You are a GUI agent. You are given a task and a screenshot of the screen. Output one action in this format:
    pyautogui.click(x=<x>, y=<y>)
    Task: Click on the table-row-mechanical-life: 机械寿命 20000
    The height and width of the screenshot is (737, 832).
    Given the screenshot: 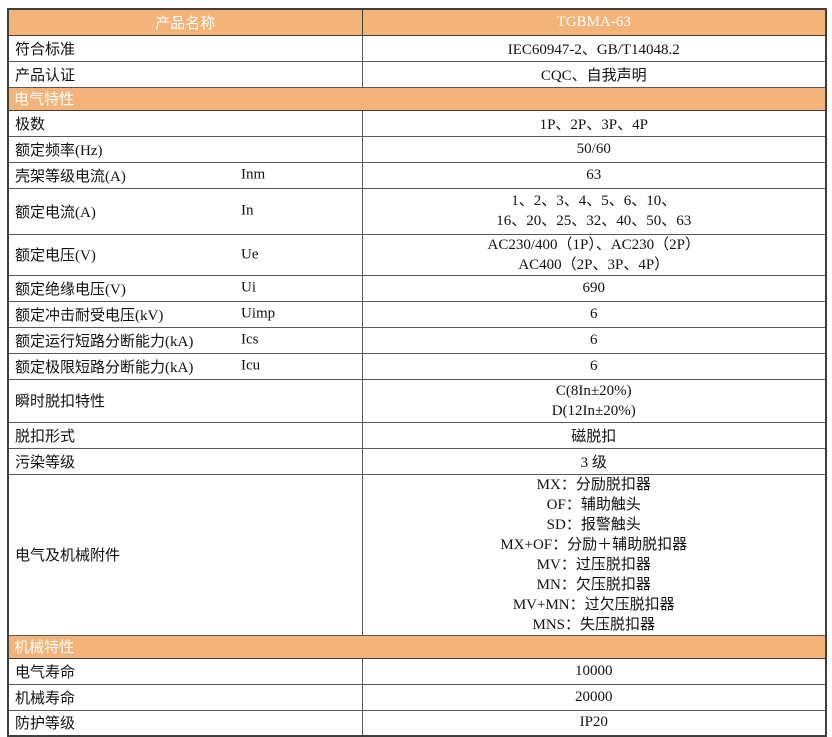 What is the action you would take?
    pyautogui.click(x=417, y=697)
    